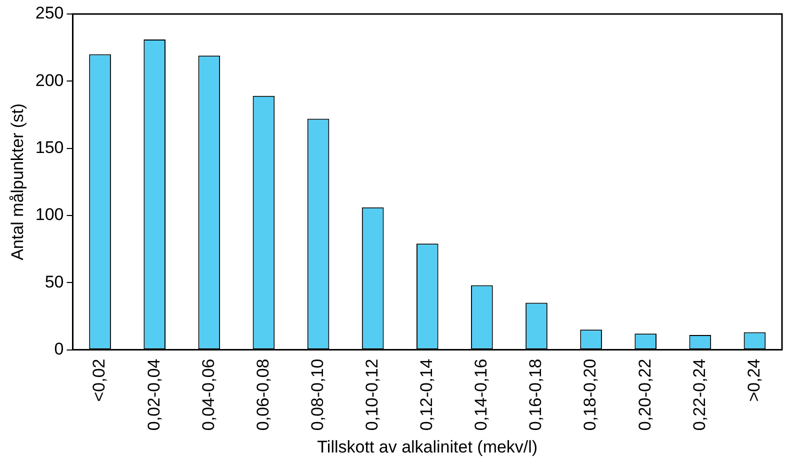 The height and width of the screenshot is (466, 788). What do you see at coordinates (49, 147) in the screenshot?
I see `y-tick-label: 150` at bounding box center [49, 147].